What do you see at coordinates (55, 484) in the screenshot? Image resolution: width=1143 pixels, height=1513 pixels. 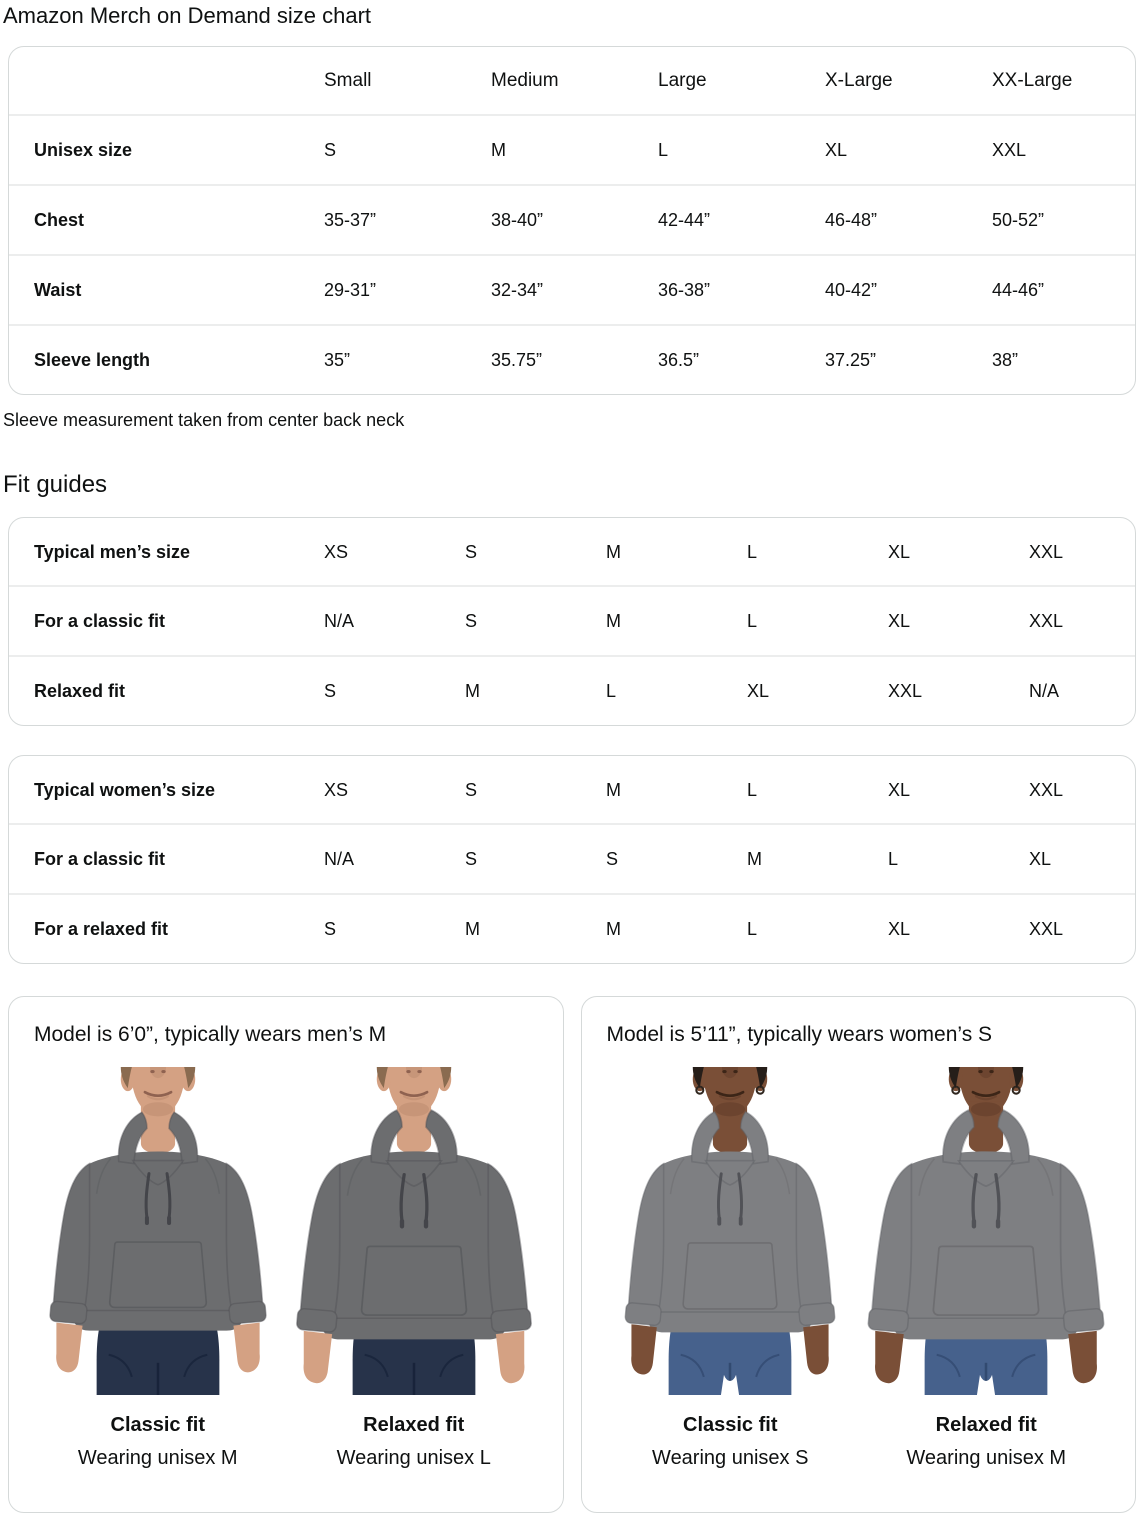 I see `fit-guides-heading: Fit guides` at bounding box center [55, 484].